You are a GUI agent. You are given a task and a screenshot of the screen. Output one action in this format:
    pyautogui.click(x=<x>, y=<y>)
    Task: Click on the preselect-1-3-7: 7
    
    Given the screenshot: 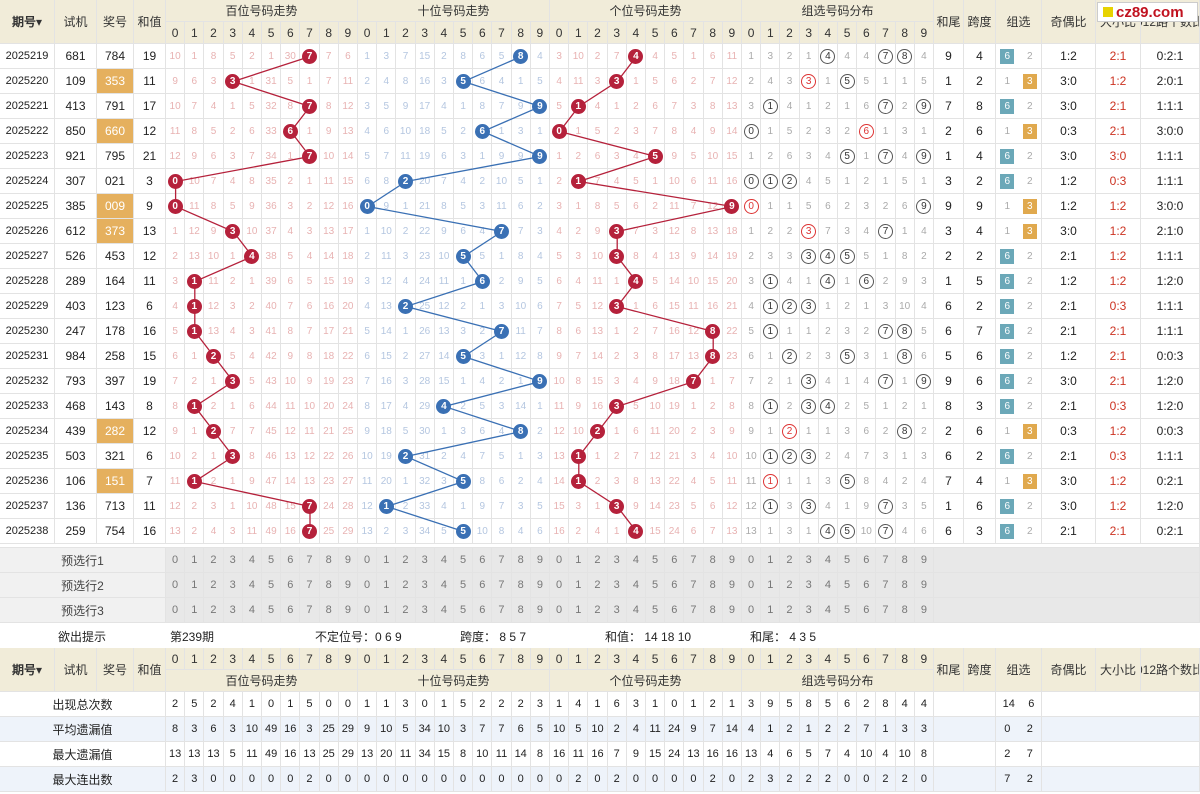 What is the action you would take?
    pyautogui.click(x=886, y=560)
    